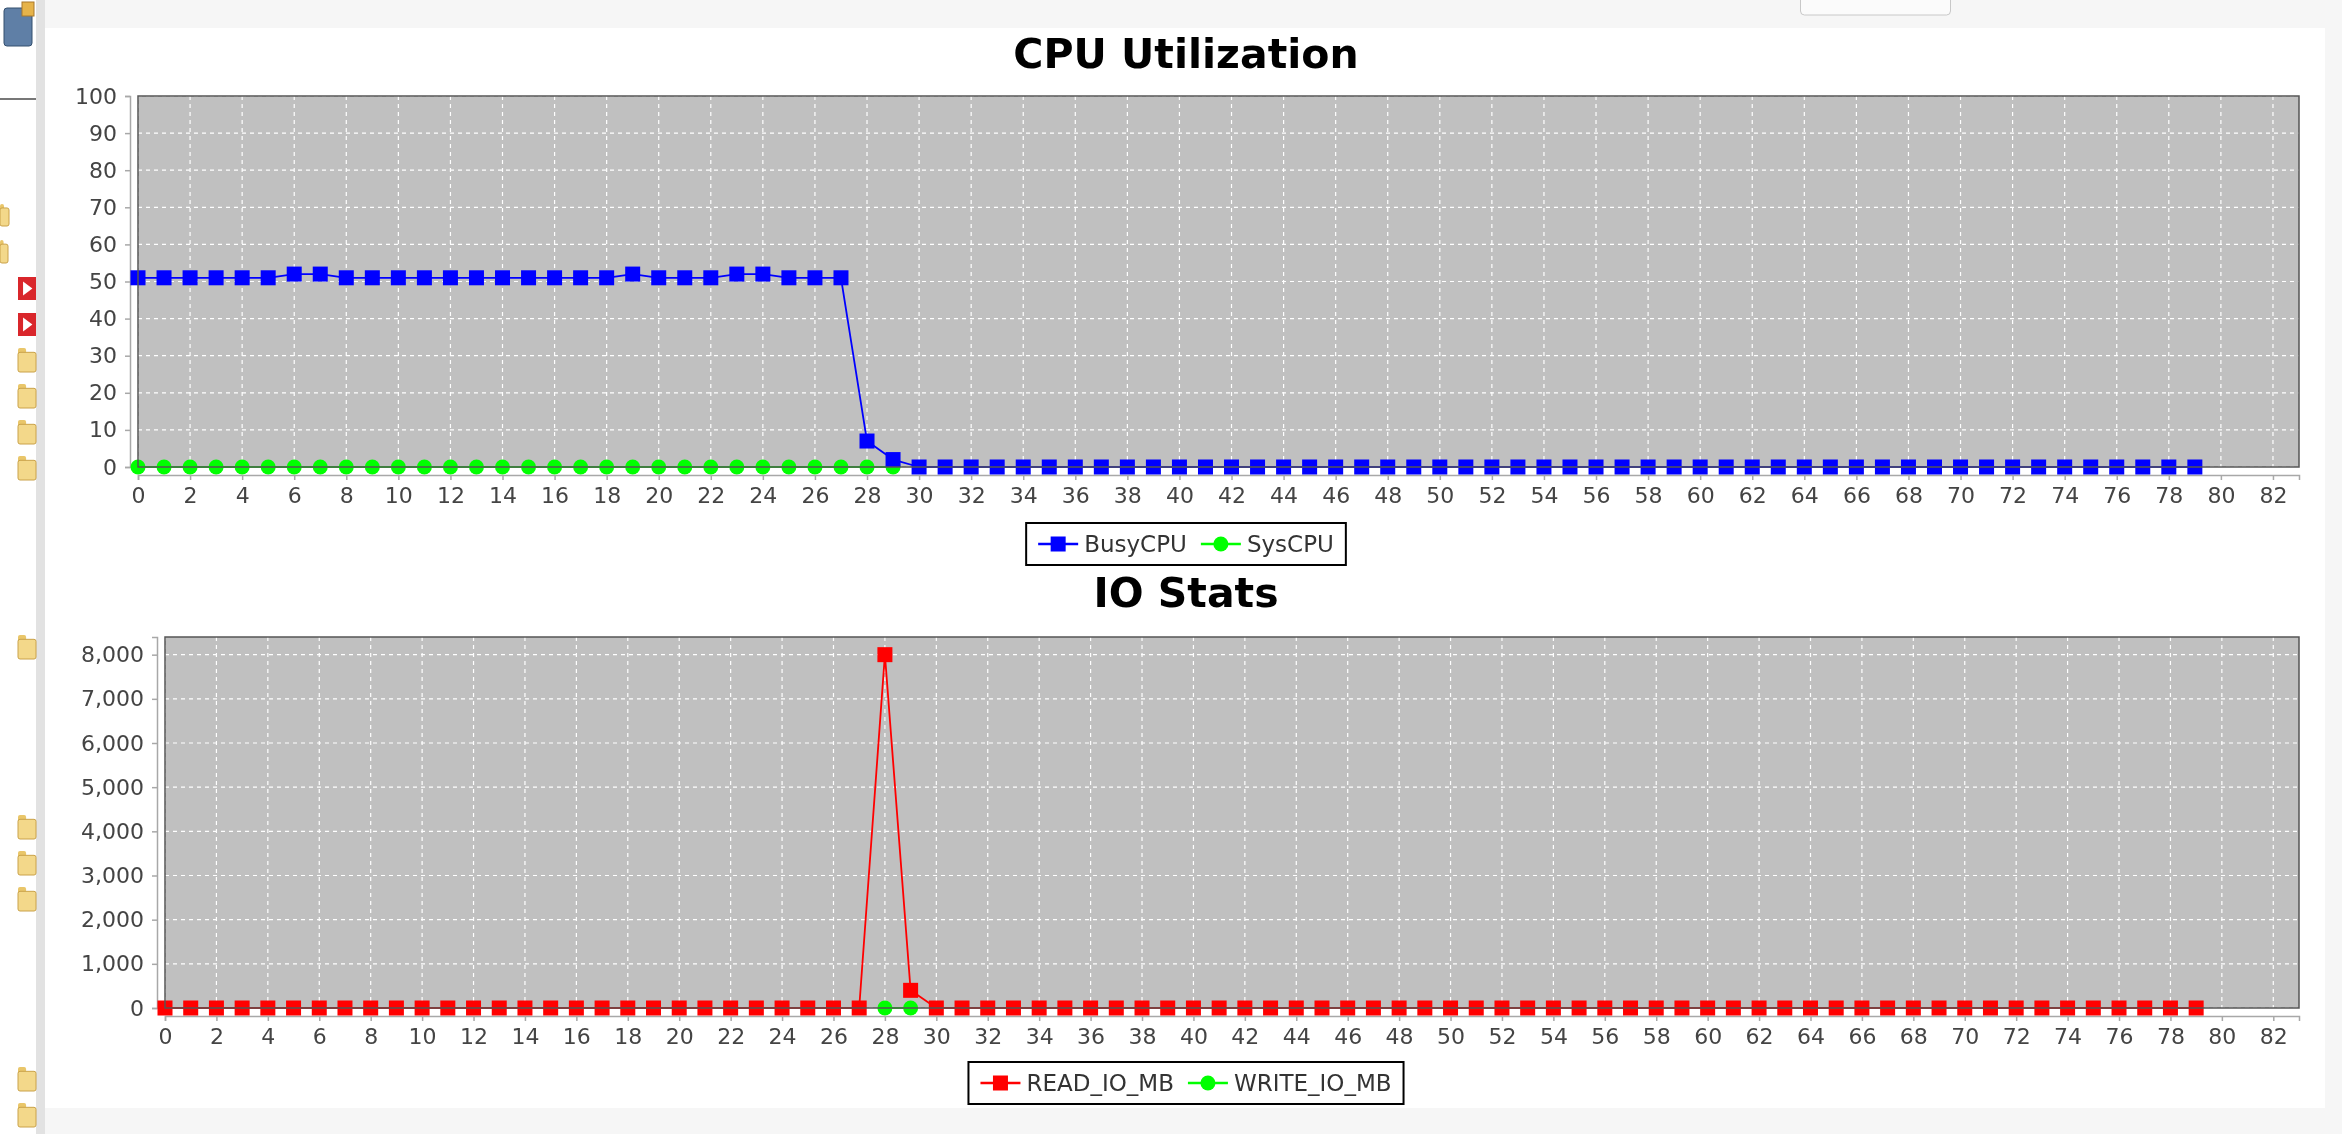  Describe the element at coordinates (555, 495) in the screenshot. I see `x-tick-label: 16` at that location.